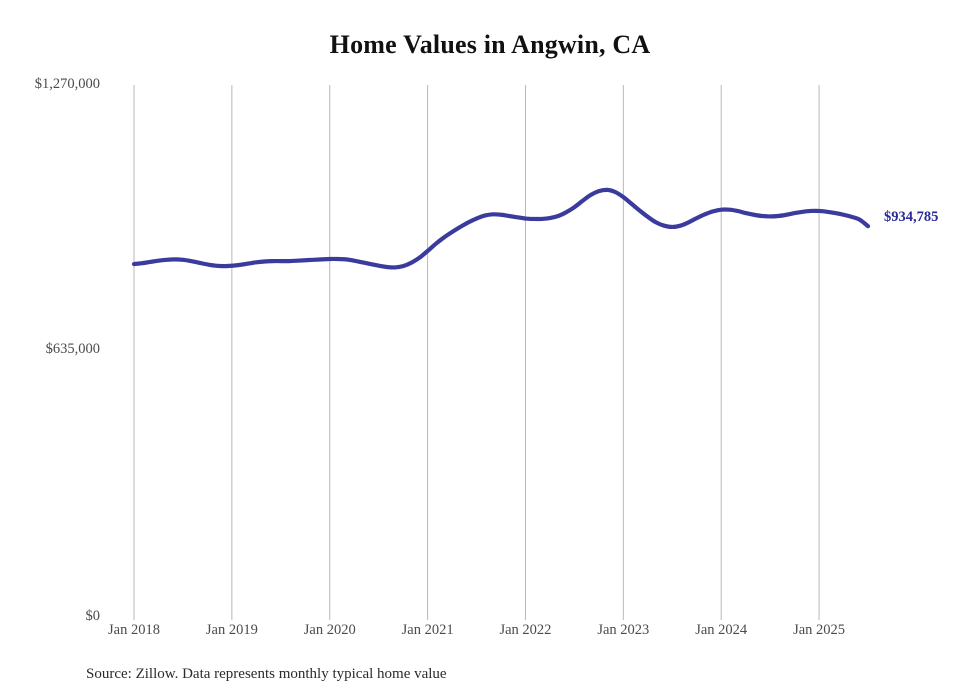 The width and height of the screenshot is (980, 699). What do you see at coordinates (67, 84) in the screenshot?
I see `y-axis-tick-top: $1,270,000` at bounding box center [67, 84].